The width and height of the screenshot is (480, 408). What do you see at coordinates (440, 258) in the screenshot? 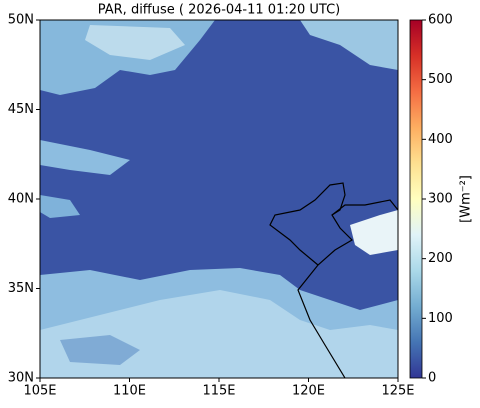
I see `colorbar-tick-label: 200` at bounding box center [440, 258].